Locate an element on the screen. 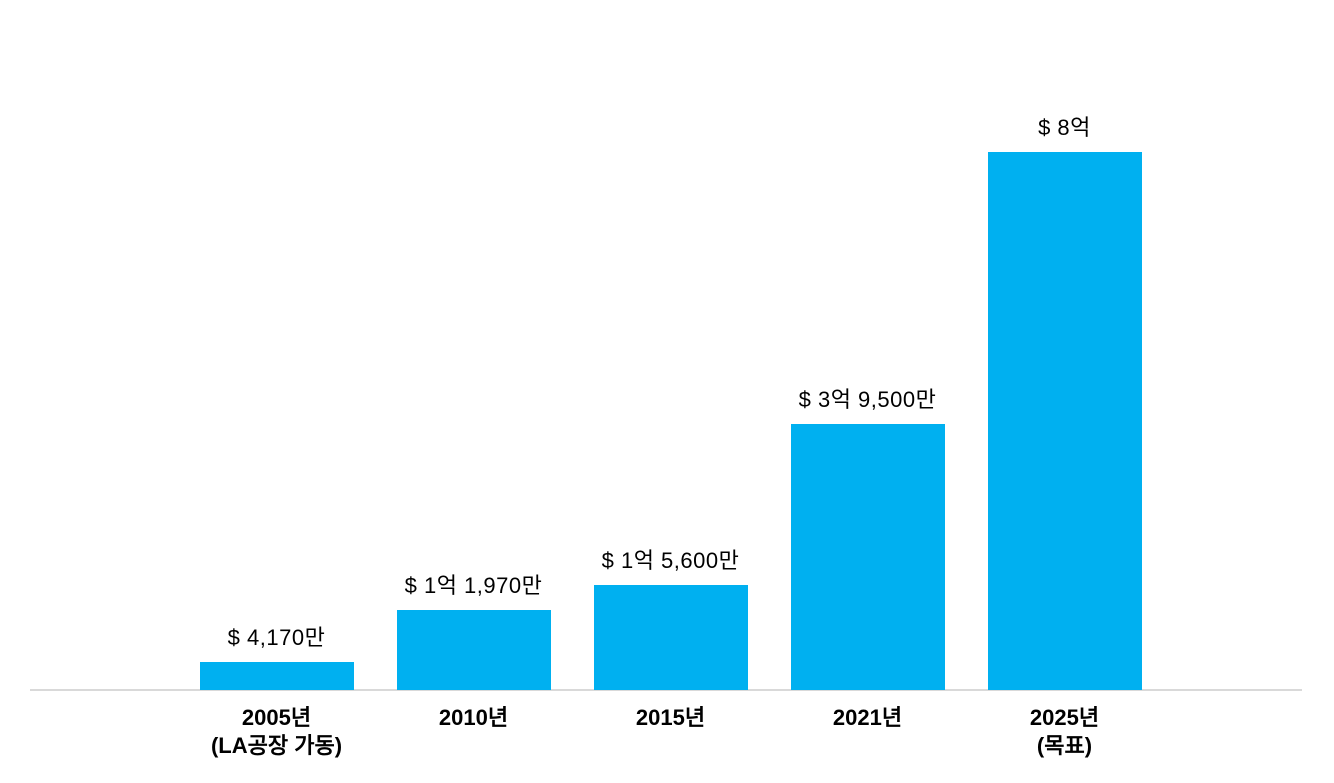 This screenshot has height=783, width=1334. category-label-year: 2015년 is located at coordinates (670, 717).